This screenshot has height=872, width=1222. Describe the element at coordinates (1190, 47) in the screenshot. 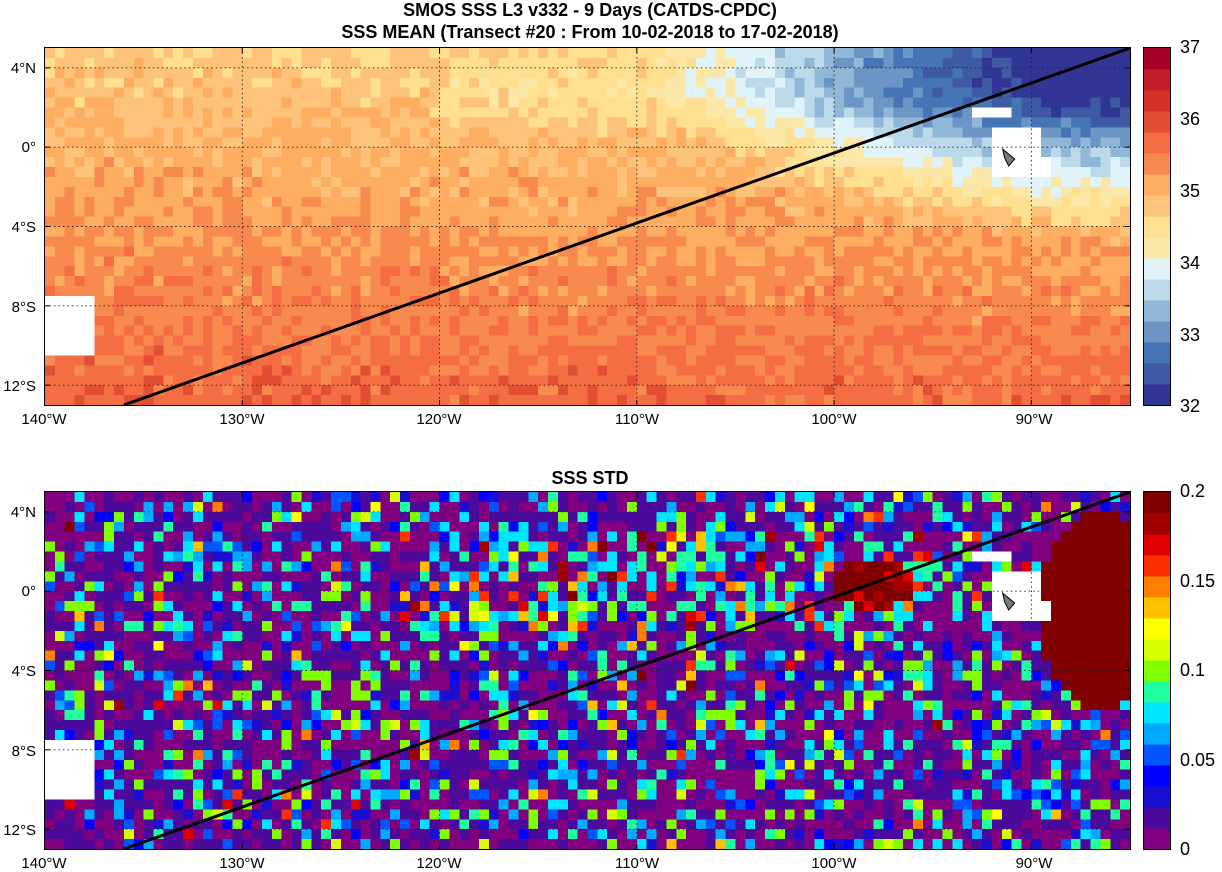

I see `mean-cbar-tick-37: 37` at that location.